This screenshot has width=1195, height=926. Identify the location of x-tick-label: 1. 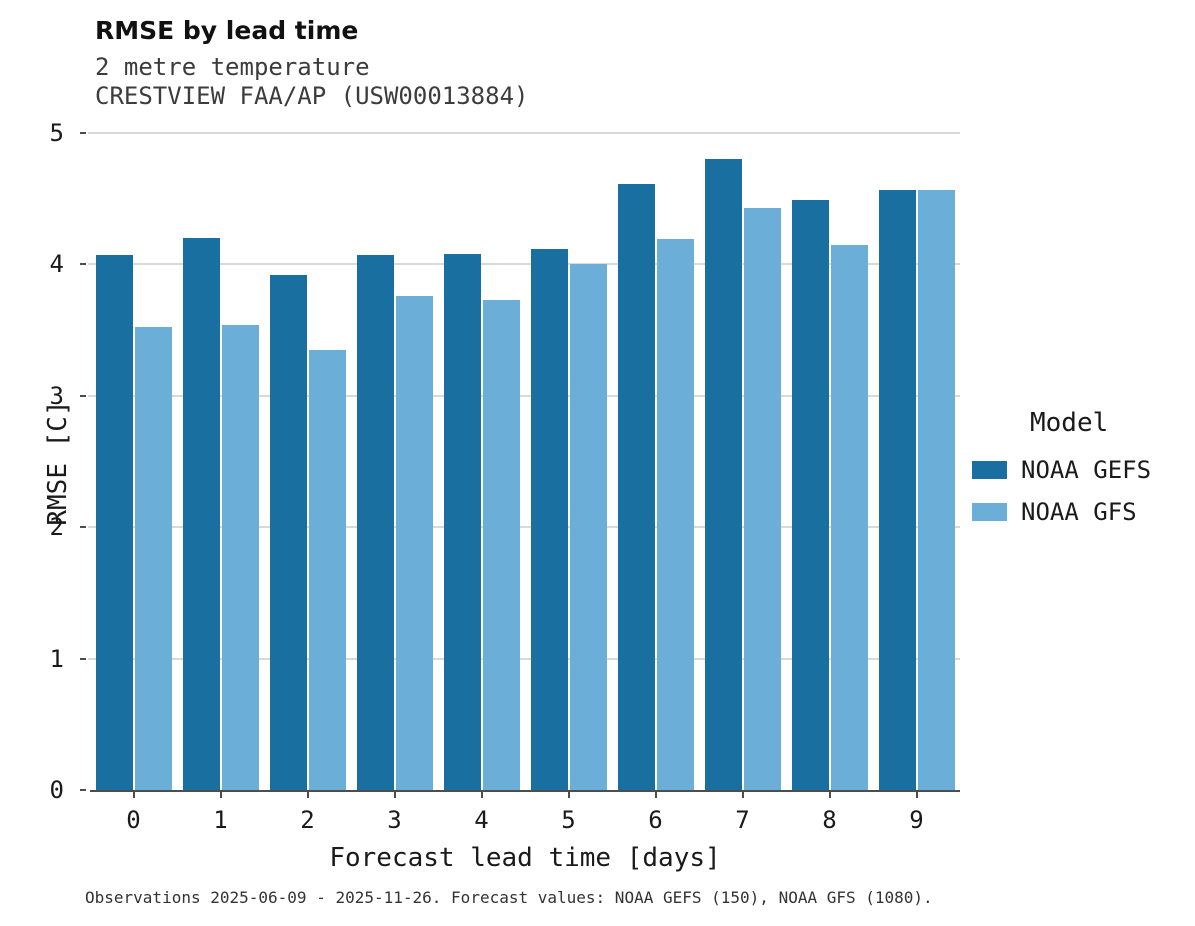
(220, 813).